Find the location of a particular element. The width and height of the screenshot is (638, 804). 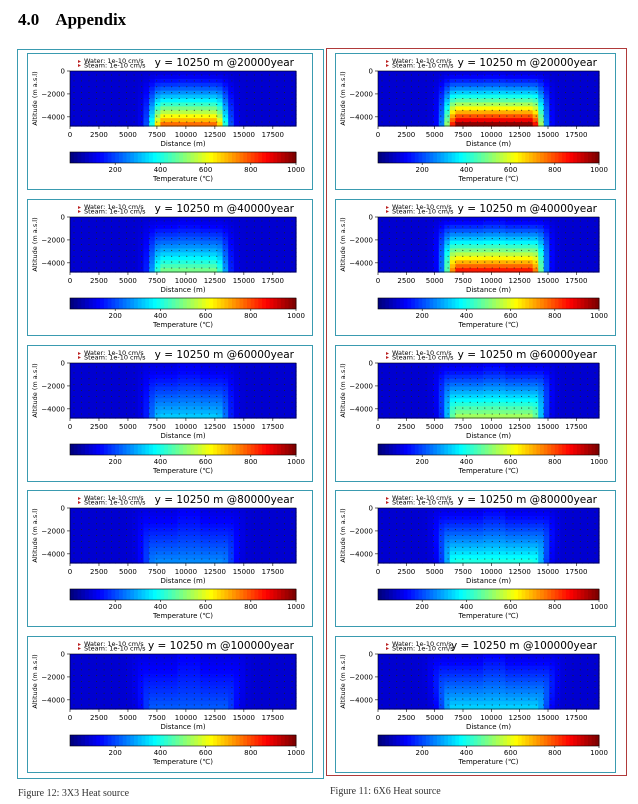

section-title: Appendix is located at coordinates (91, 19).